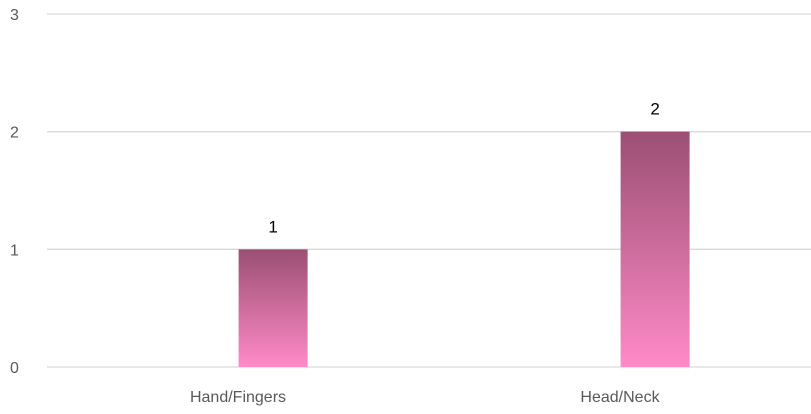 This screenshot has width=811, height=414. I want to click on x-tick-label: Head/Neck, so click(620, 397).